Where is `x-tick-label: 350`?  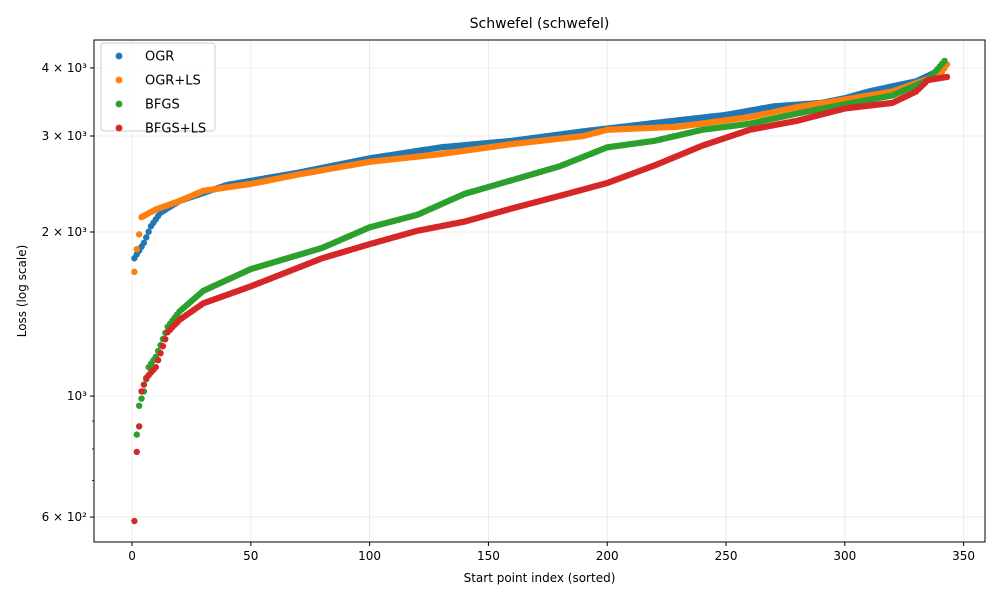 x-tick-label: 350 is located at coordinates (963, 556).